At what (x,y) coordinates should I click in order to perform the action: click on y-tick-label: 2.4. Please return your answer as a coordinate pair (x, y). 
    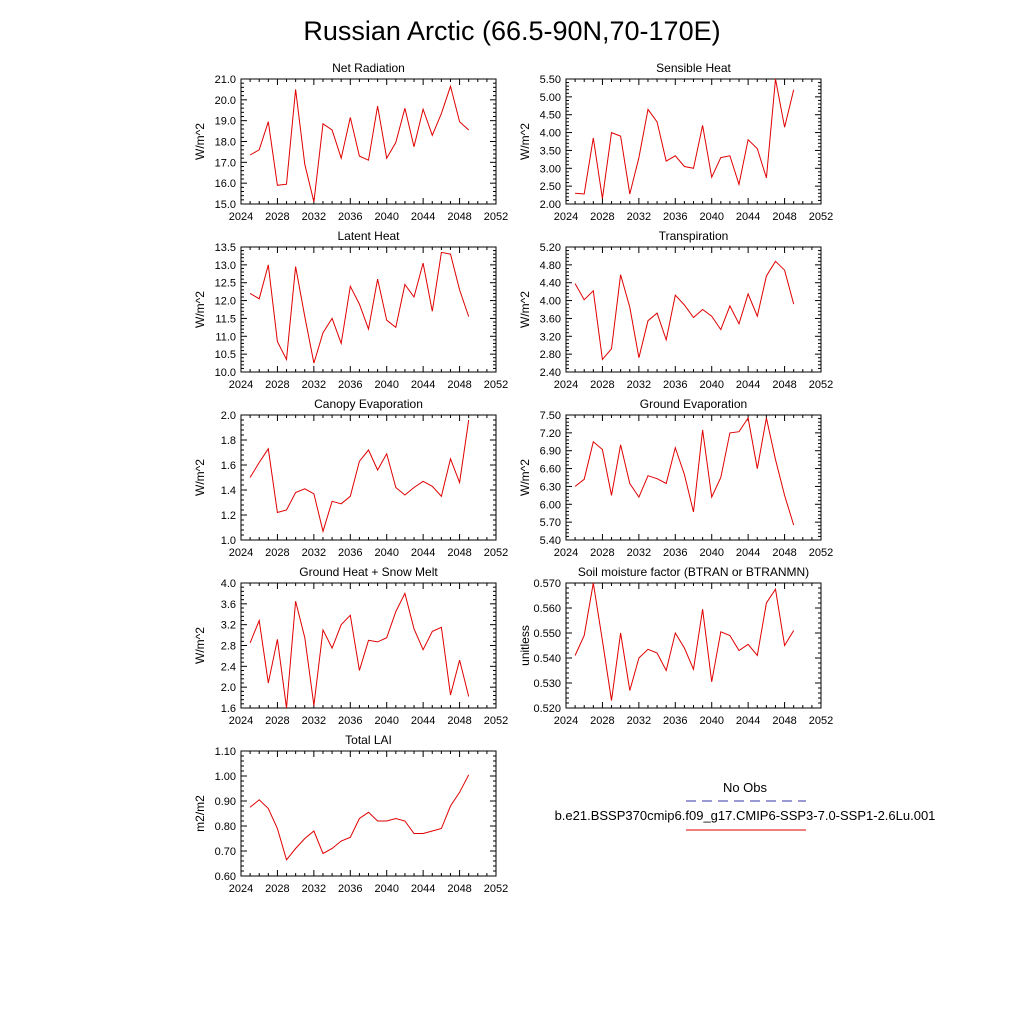
    Looking at the image, I should click on (228, 667).